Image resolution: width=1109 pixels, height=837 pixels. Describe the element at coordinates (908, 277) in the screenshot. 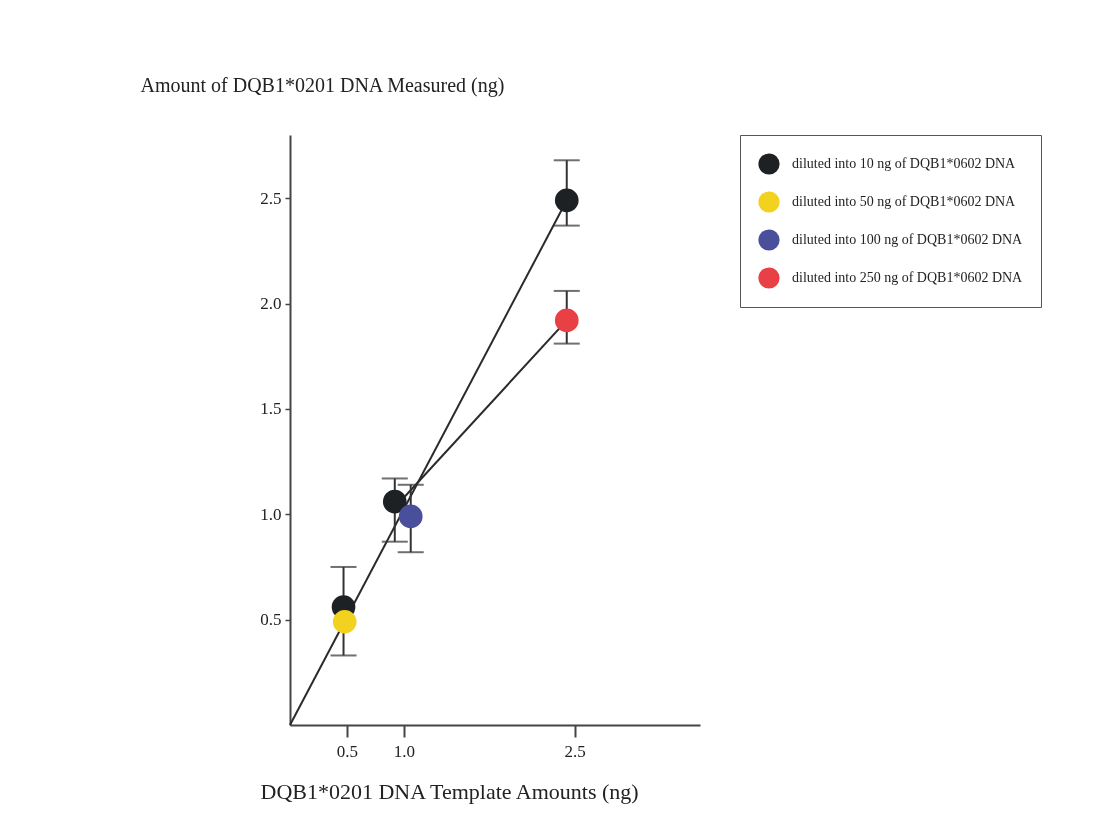

I see `legend-label: diluted into 250 ng of DQB1*0602 DNA` at that location.